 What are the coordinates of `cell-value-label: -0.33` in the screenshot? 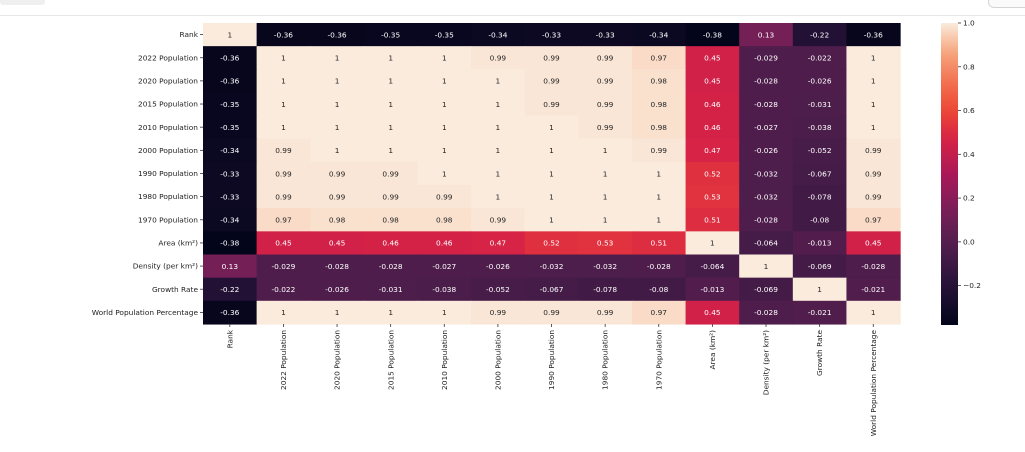 It's located at (229, 173).